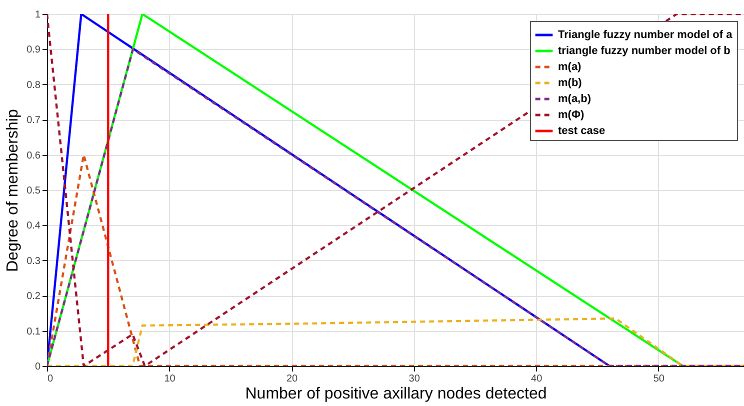 The height and width of the screenshot is (406, 744). Describe the element at coordinates (33, 261) in the screenshot. I see `y-tick-label: 0.3` at that location.